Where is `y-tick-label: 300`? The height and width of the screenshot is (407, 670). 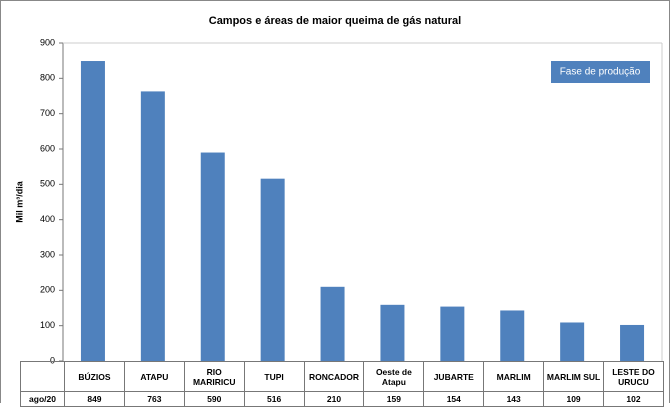 y-tick-label: 300 is located at coordinates (47, 254).